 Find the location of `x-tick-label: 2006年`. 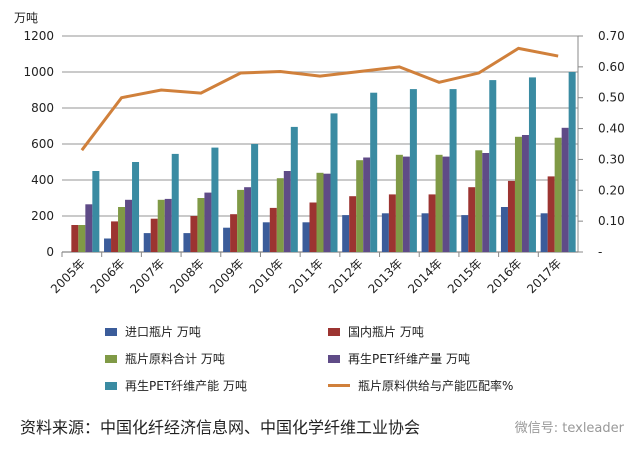

x-tick-label: 2006年 is located at coordinates (108, 276).